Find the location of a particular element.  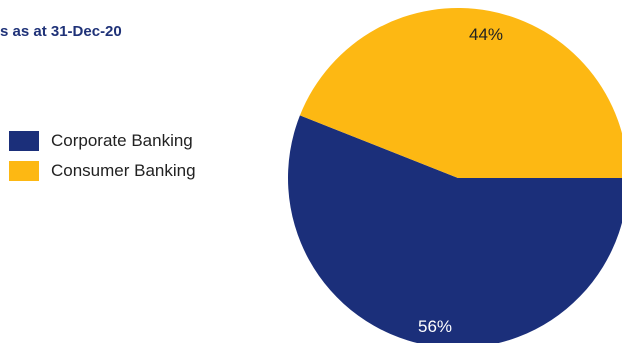

legend-item-corporate-banking: Corporate Banking is located at coordinates (102, 141).